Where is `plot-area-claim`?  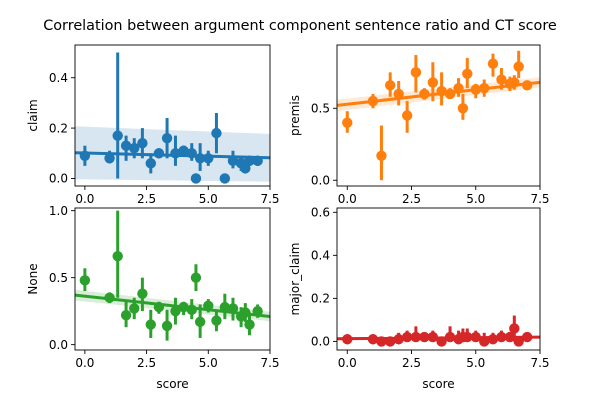
plot-area-claim is located at coordinates (172, 118).